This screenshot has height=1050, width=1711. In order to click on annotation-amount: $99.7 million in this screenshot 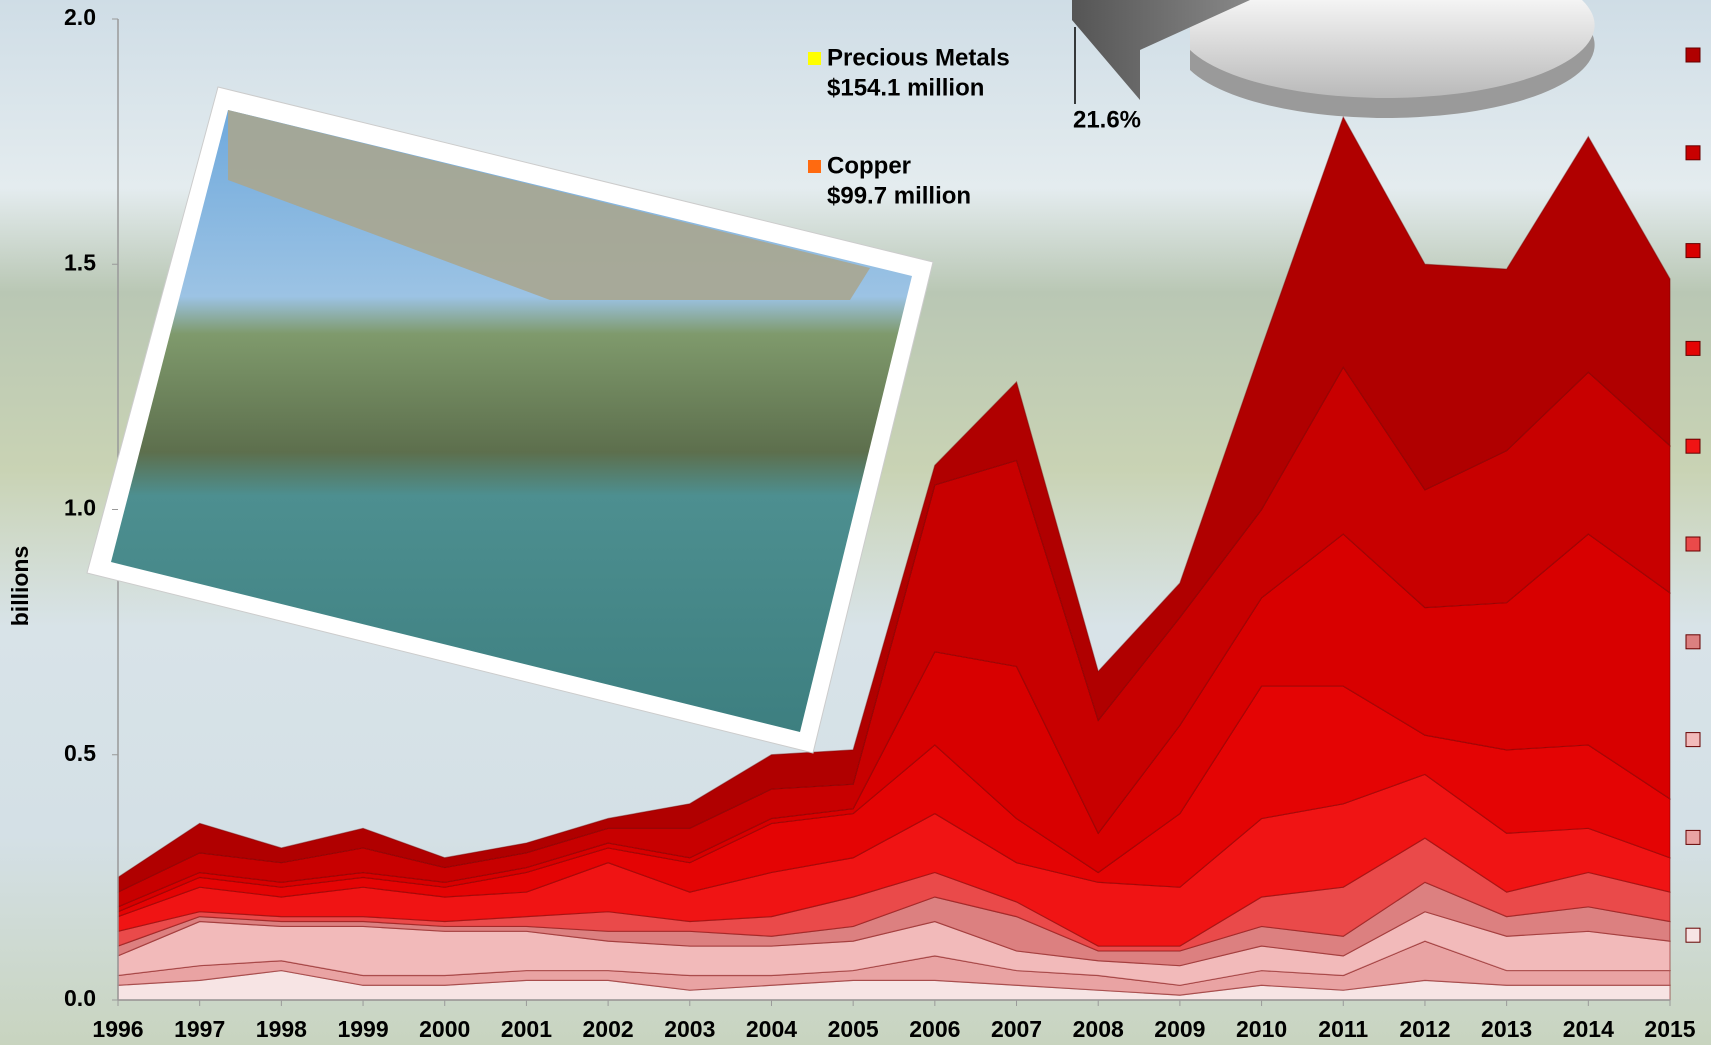, I will do `click(899, 195)`.